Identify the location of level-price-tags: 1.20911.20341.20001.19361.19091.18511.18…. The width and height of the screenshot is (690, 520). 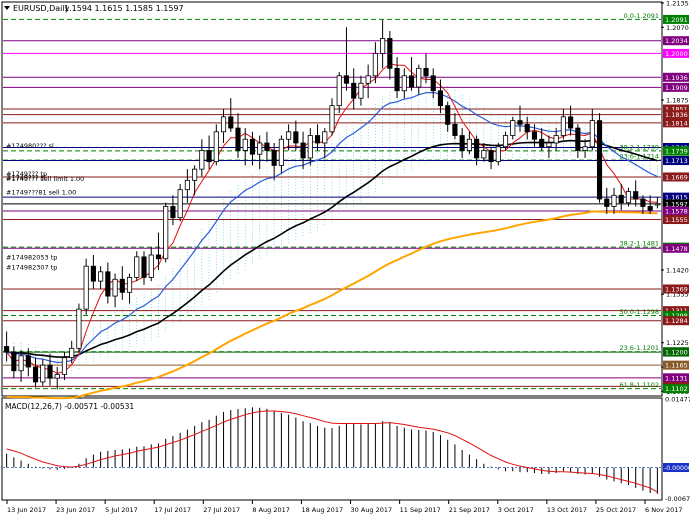
(676, 204).